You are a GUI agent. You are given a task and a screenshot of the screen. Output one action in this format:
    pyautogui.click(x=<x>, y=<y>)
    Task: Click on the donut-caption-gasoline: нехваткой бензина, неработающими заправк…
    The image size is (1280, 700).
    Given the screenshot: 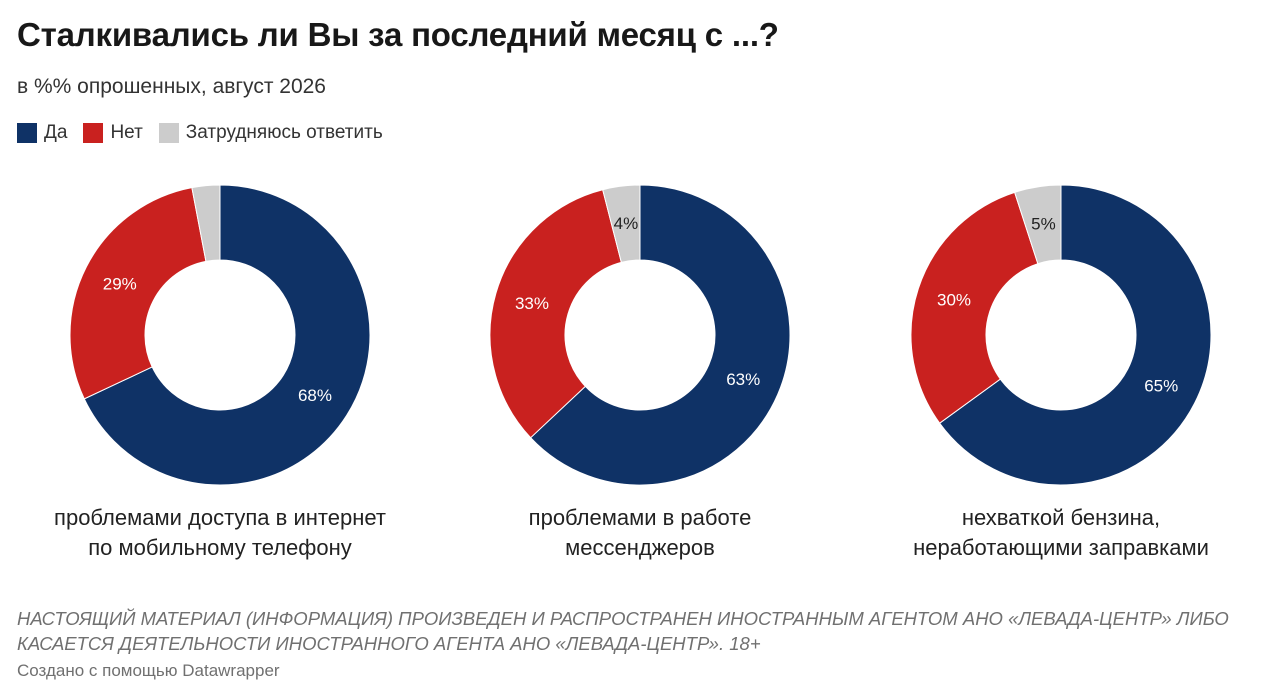 What is the action you would take?
    pyautogui.click(x=1061, y=533)
    